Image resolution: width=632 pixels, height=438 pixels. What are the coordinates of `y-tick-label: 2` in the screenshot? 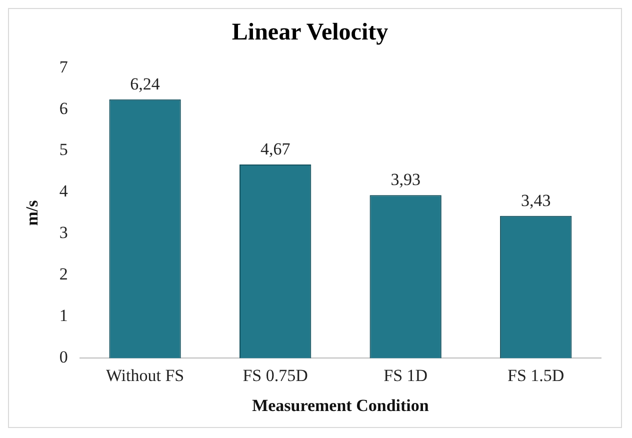 It's located at (63, 274).